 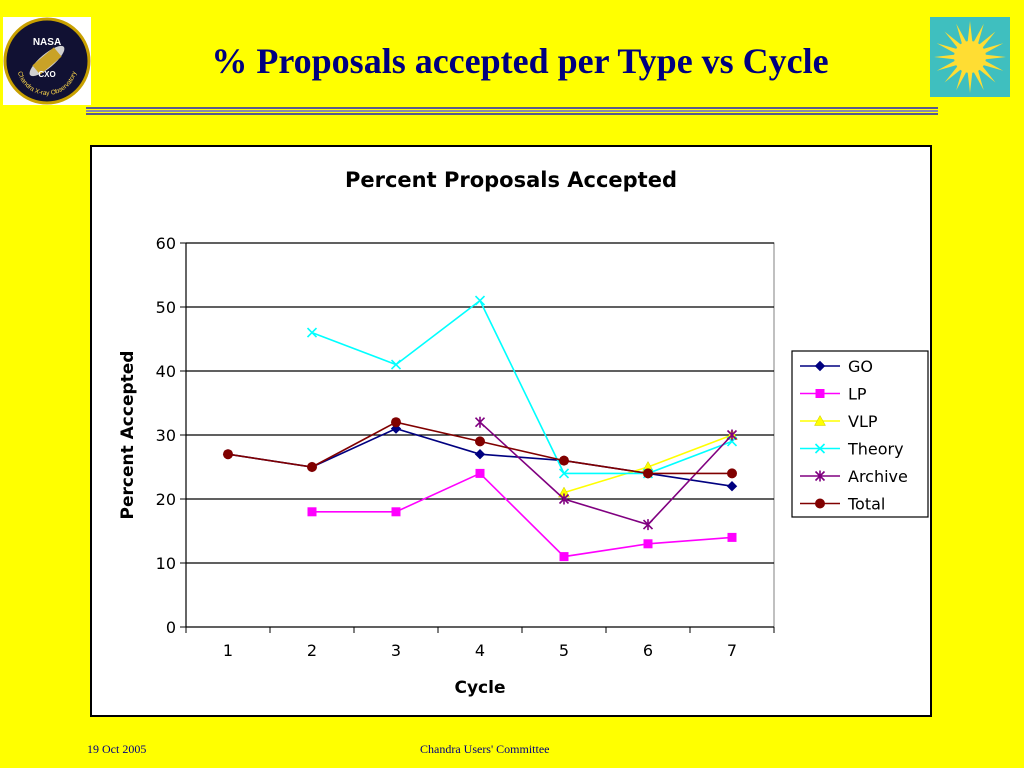 I want to click on svg-text: CXO, so click(x=46, y=74).